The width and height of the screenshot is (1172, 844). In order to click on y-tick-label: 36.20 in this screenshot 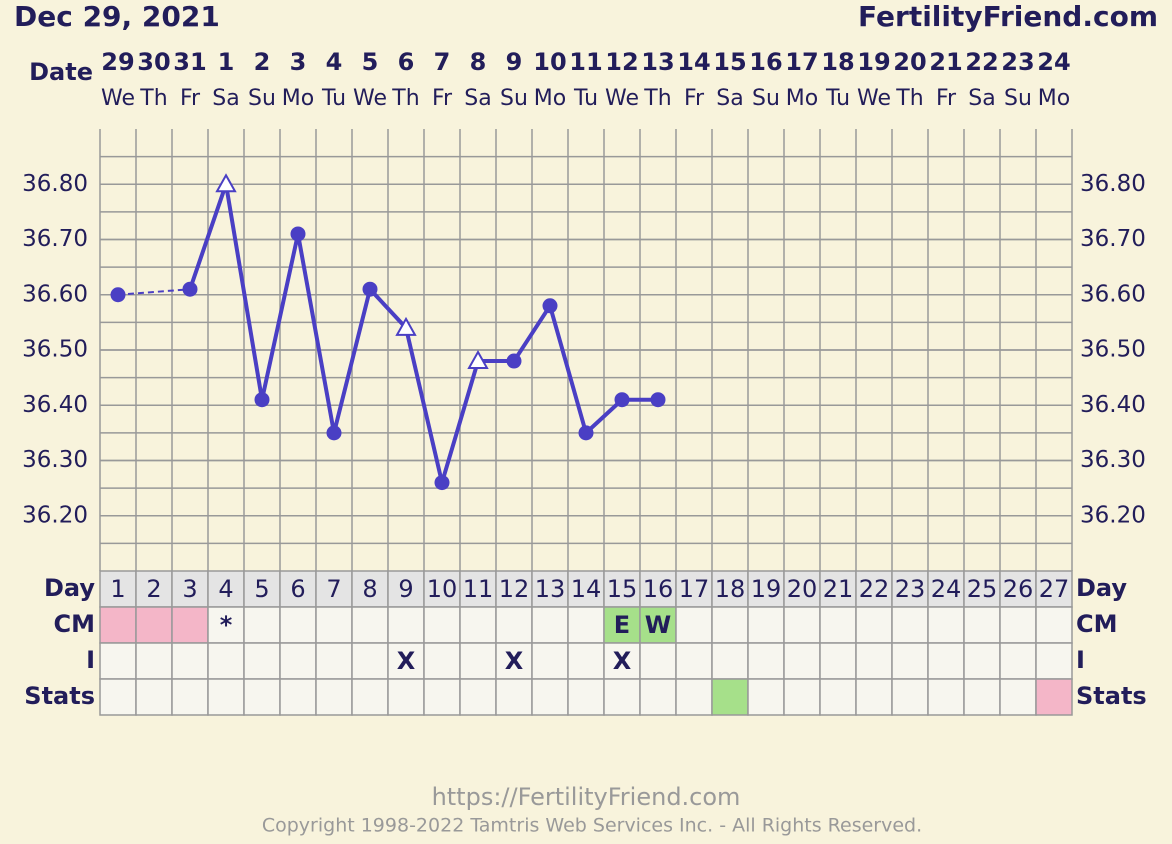, I will do `click(55, 515)`.